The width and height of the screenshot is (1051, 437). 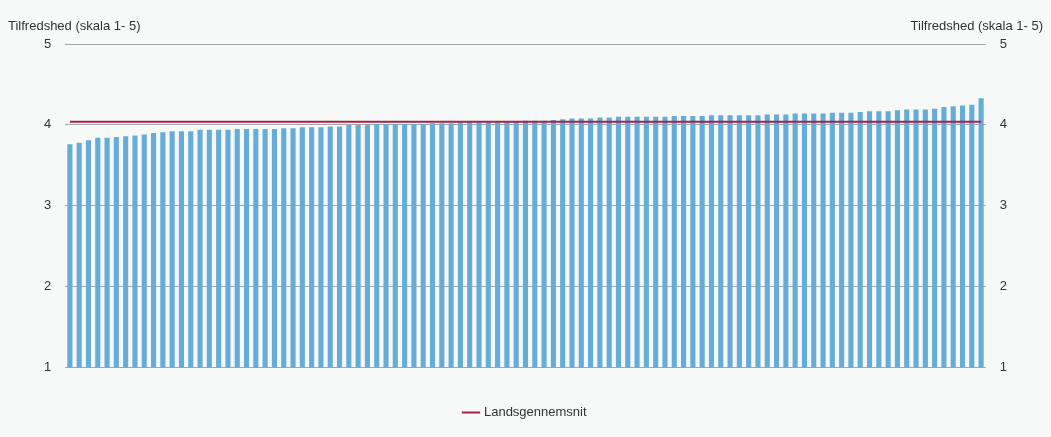 What do you see at coordinates (976, 25) in the screenshot?
I see `y2-axis-title: Tilfredshed (skala 1- 5)` at bounding box center [976, 25].